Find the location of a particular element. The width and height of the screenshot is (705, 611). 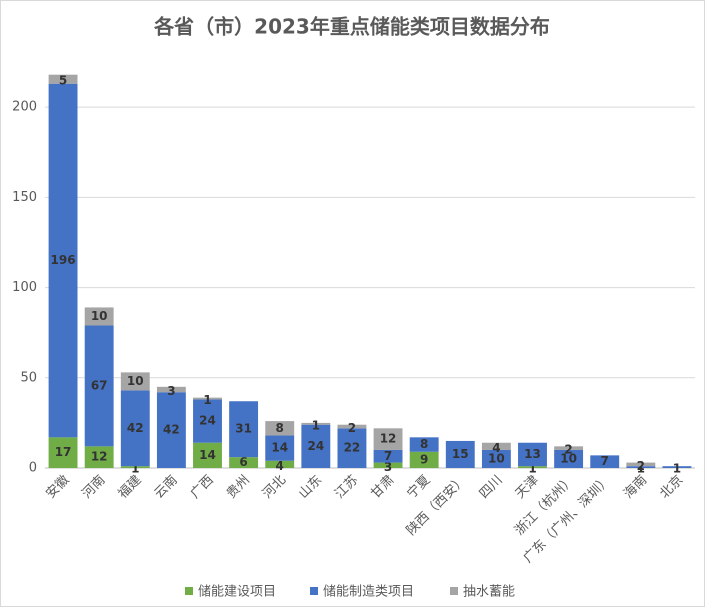

y-tick-label: 50 is located at coordinates (28, 377).